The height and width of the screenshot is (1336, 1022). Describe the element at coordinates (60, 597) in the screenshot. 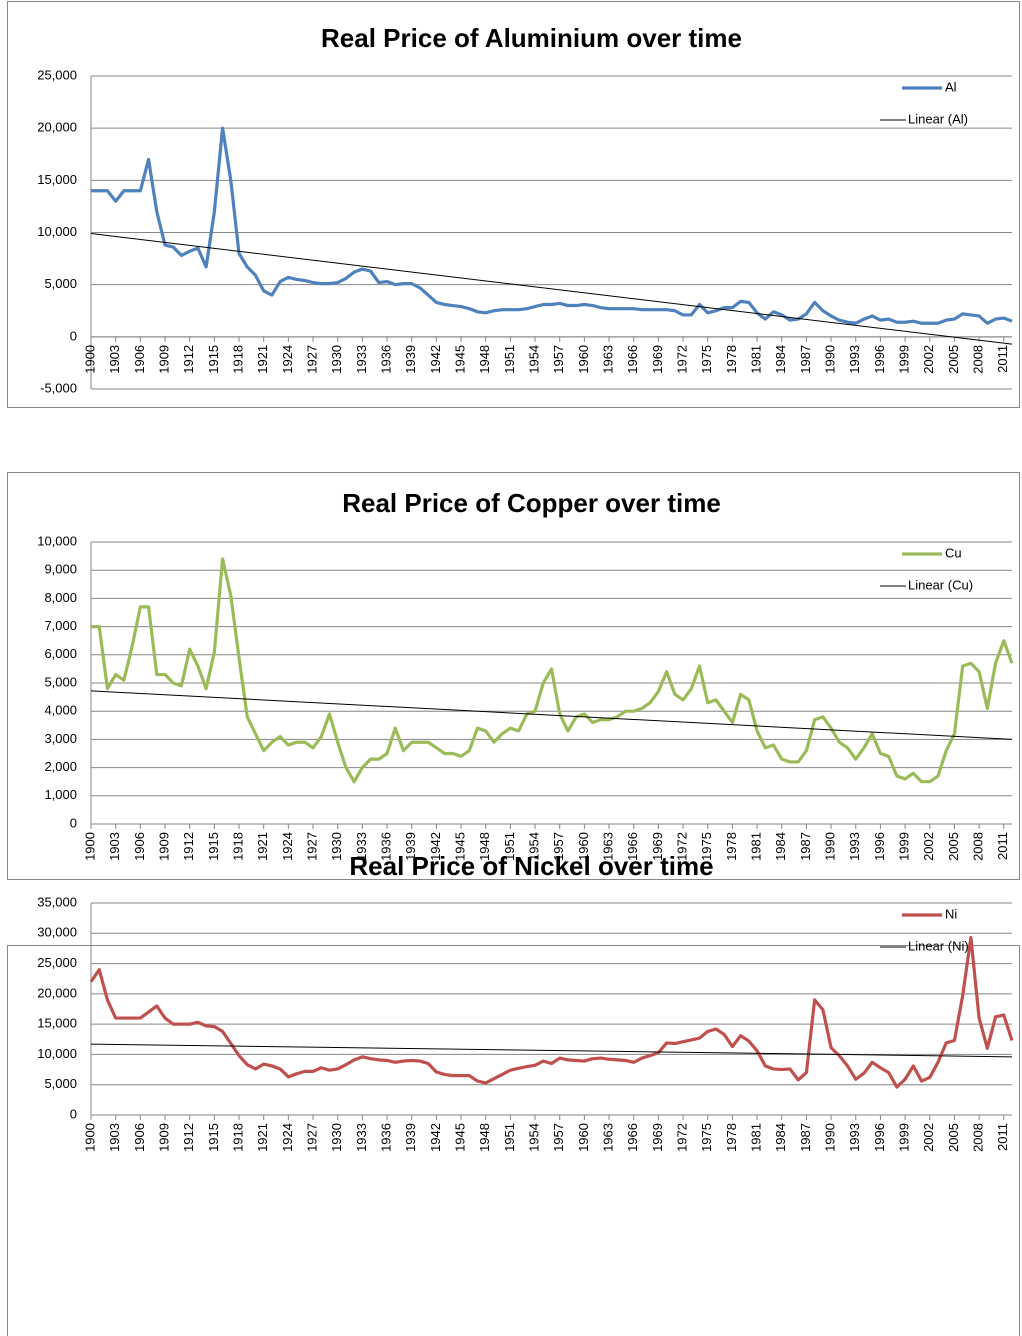

I see `y-tick-label: 8,000` at that location.